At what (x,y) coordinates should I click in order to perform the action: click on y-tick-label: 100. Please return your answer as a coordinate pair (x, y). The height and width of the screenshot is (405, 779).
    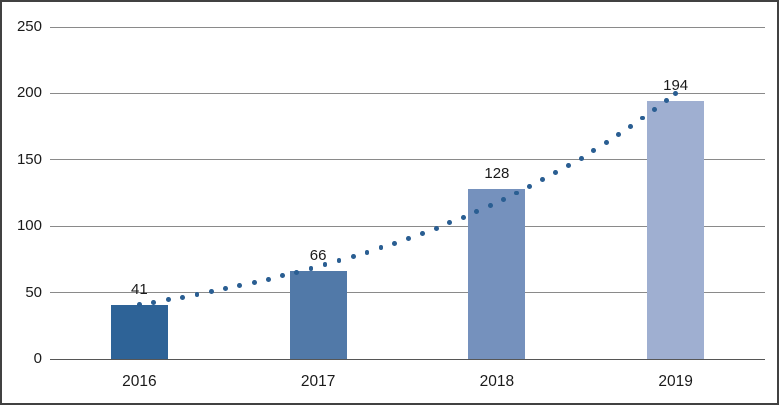
    Looking at the image, I should click on (29, 226).